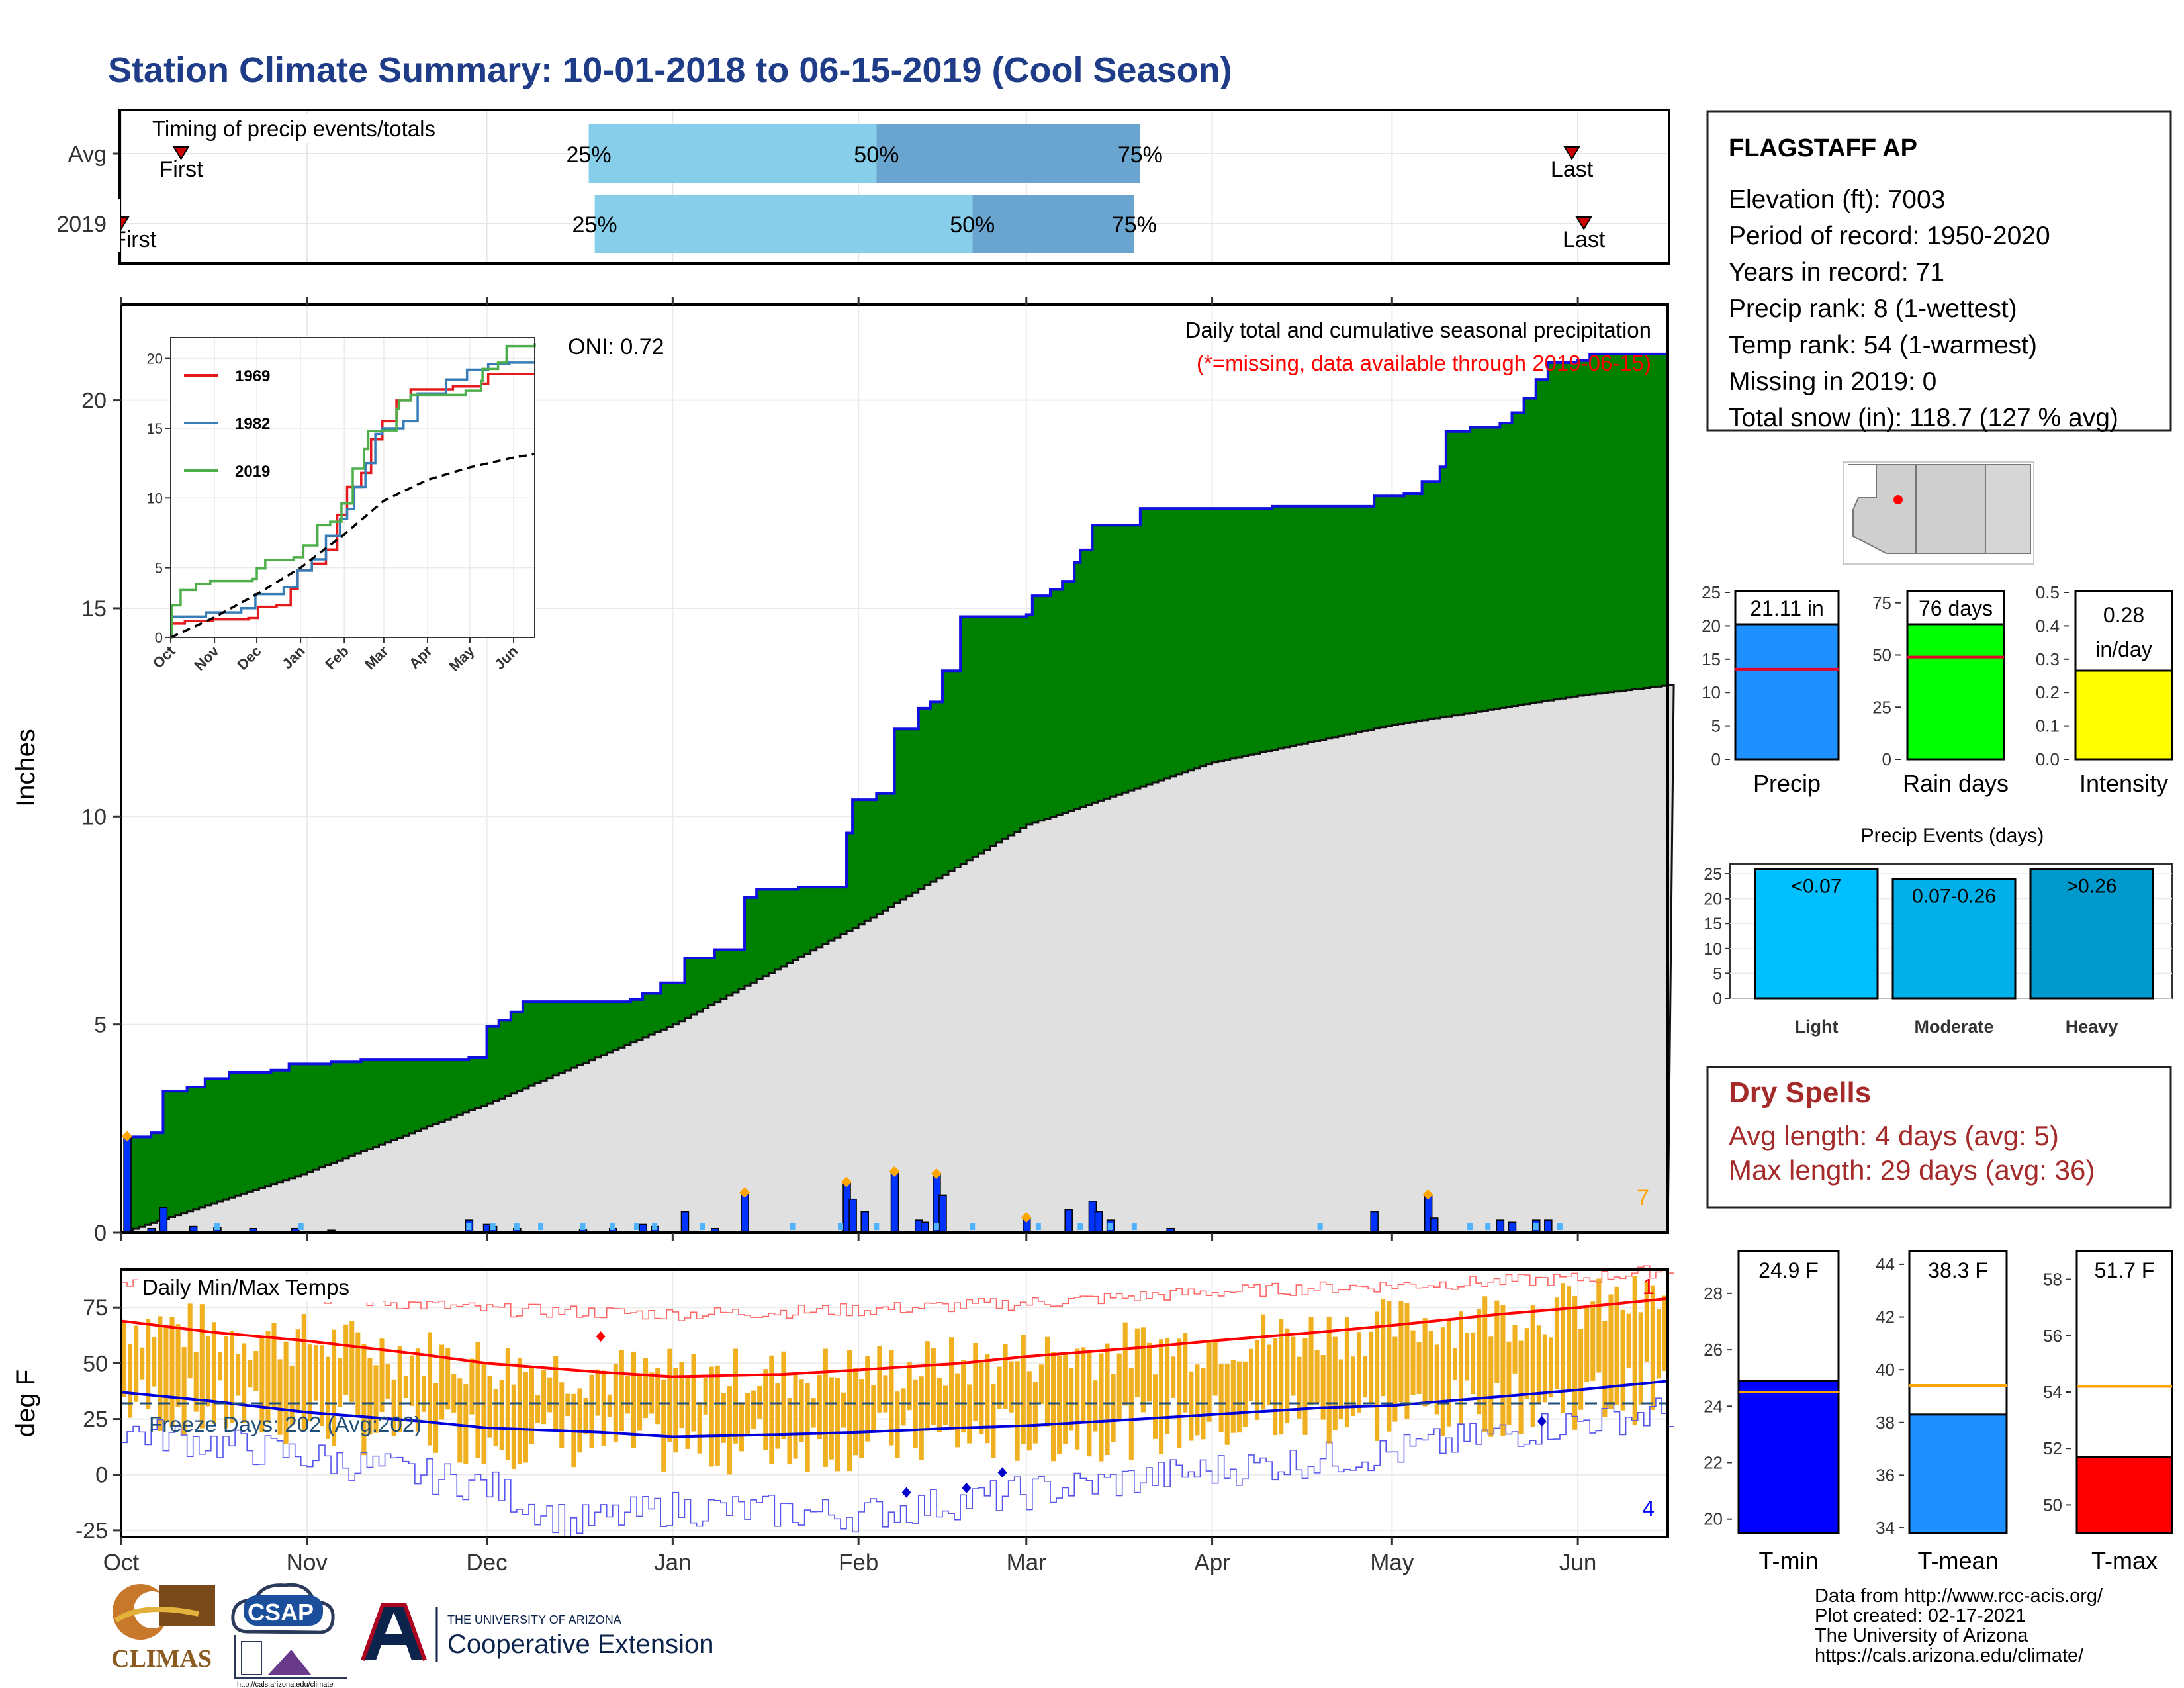 The height and width of the screenshot is (1688, 2184). What do you see at coordinates (1837, 272) in the screenshot?
I see `station-line: Years in record: 71` at bounding box center [1837, 272].